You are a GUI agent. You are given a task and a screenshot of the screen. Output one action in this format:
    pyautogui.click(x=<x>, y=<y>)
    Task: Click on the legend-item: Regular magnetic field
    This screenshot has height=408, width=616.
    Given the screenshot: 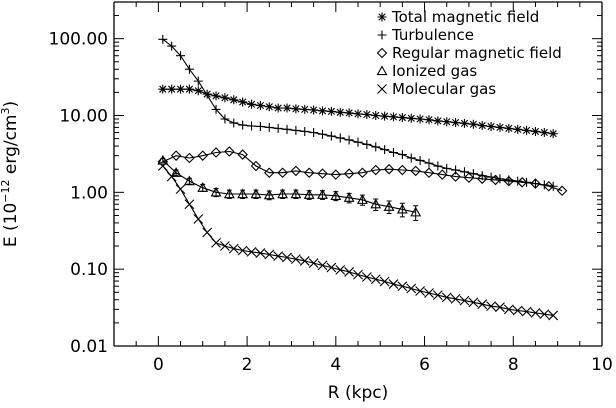 What is the action you would take?
    pyautogui.click(x=469, y=53)
    